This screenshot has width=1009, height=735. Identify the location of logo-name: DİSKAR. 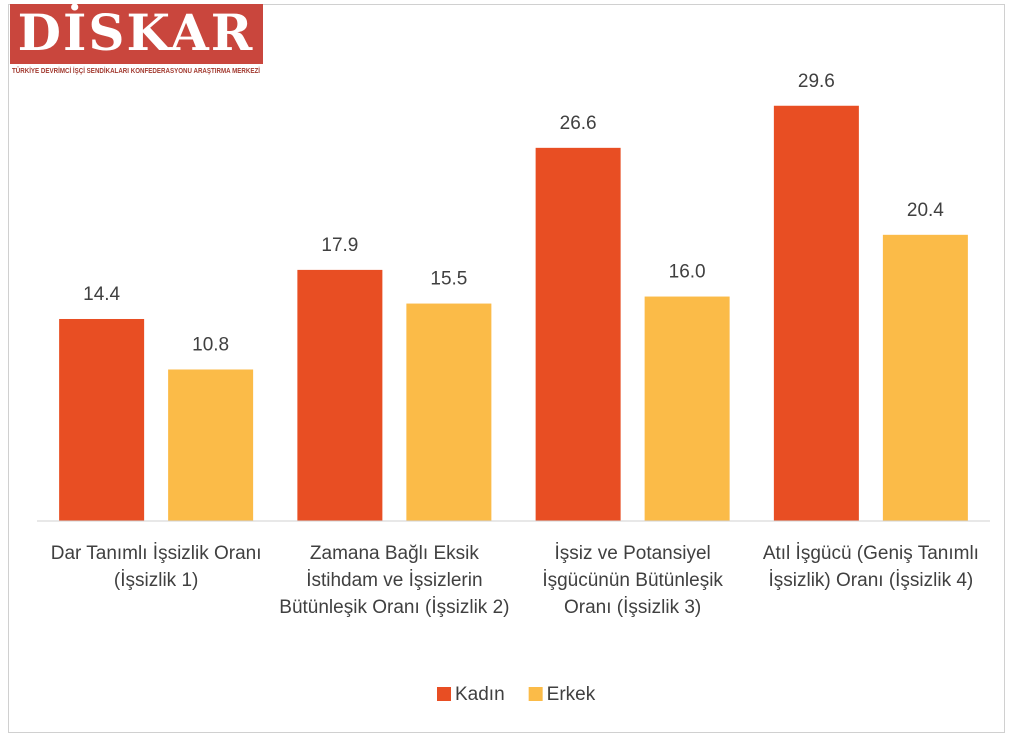
(136, 32).